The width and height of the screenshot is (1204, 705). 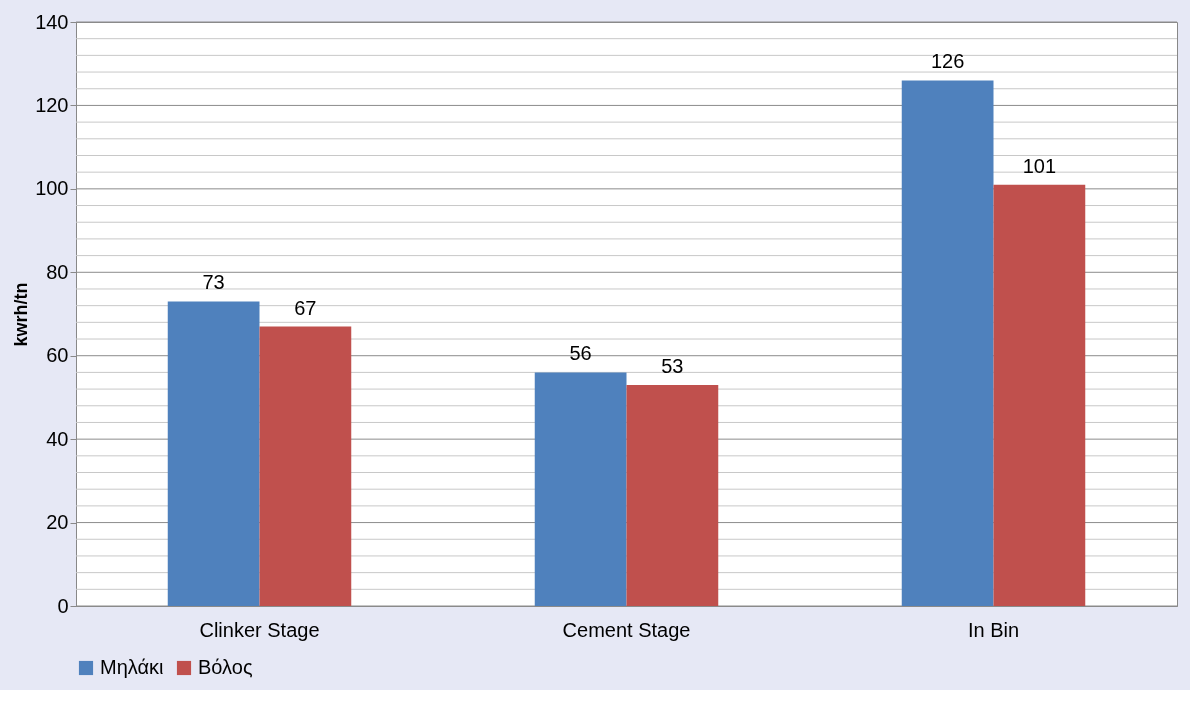 I want to click on y-tick-label: 80, so click(x=57, y=271).